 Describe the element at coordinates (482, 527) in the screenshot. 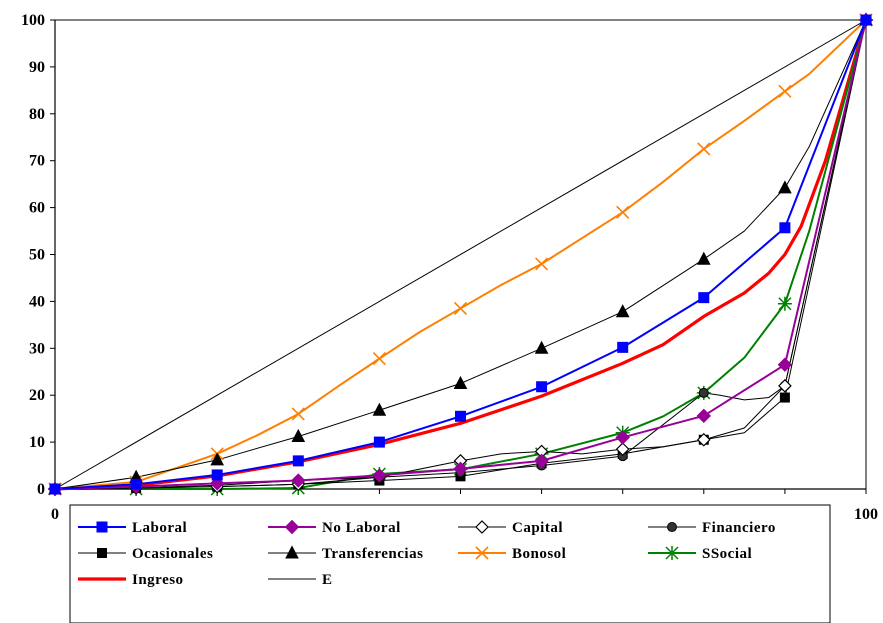

I see `legend-marker-capital` at that location.